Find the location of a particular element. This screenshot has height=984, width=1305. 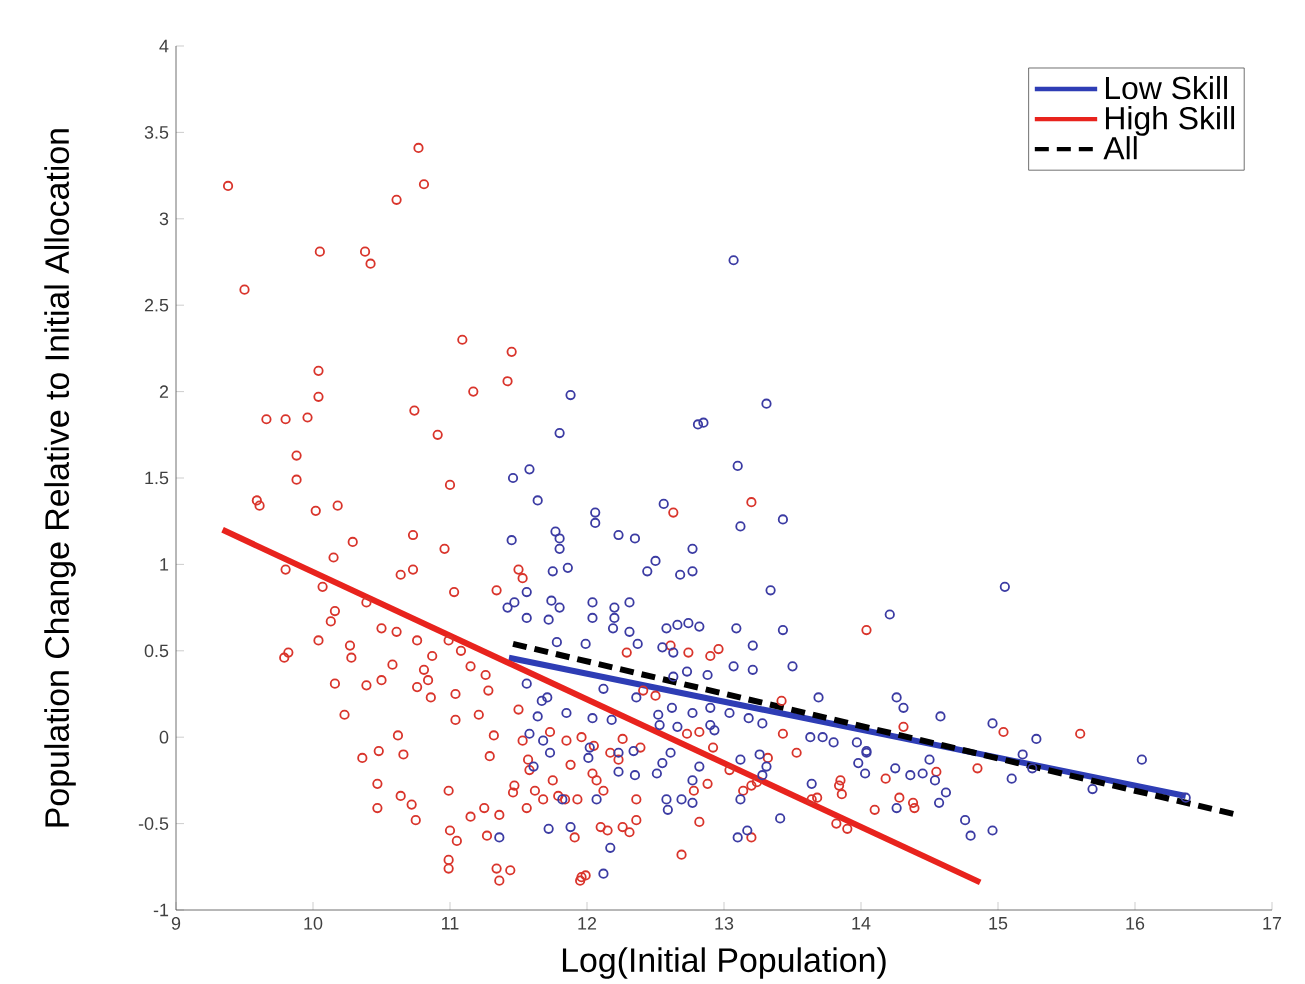

y-tick-label: 3 is located at coordinates (164, 219).